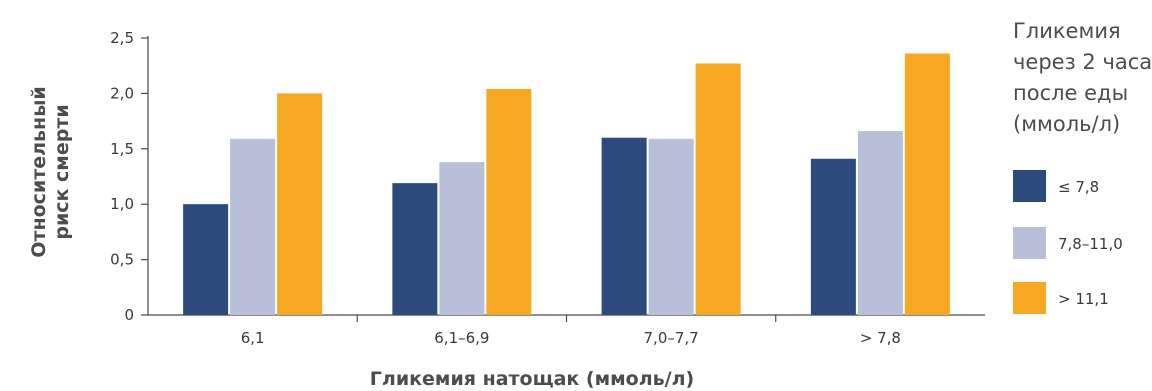 This screenshot has width=1152, height=391. Describe the element at coordinates (1083, 299) in the screenshot. I see `legend-label: > 11,1` at that location.